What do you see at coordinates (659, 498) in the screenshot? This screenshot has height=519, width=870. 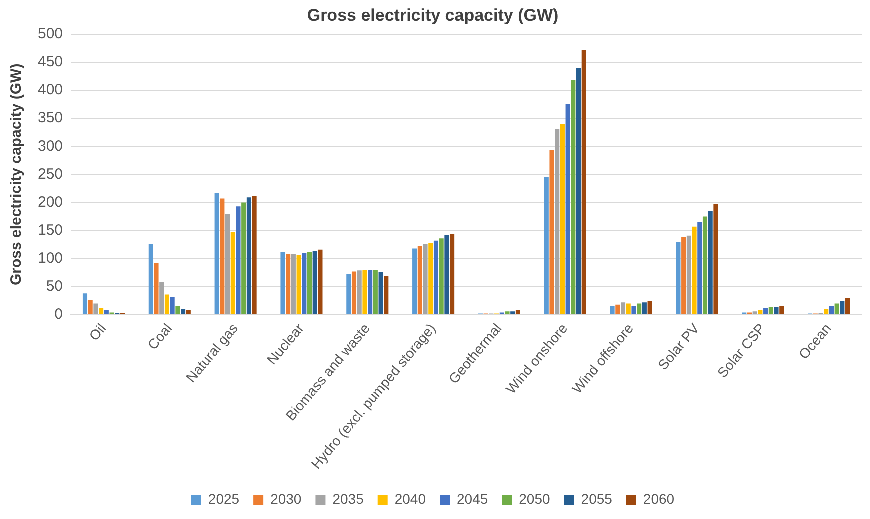 I see `legend-label: 2060` at bounding box center [659, 498].